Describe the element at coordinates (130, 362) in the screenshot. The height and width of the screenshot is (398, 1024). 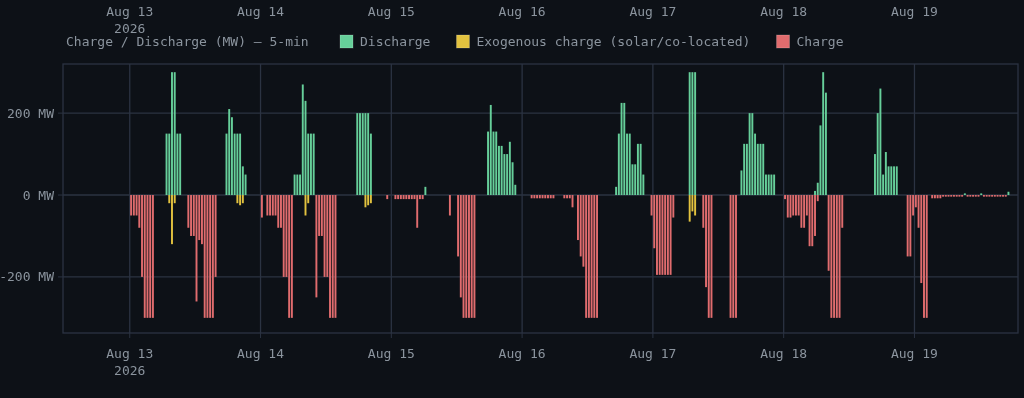
I see `x-tick-label: Aug 13 2026` at that location.